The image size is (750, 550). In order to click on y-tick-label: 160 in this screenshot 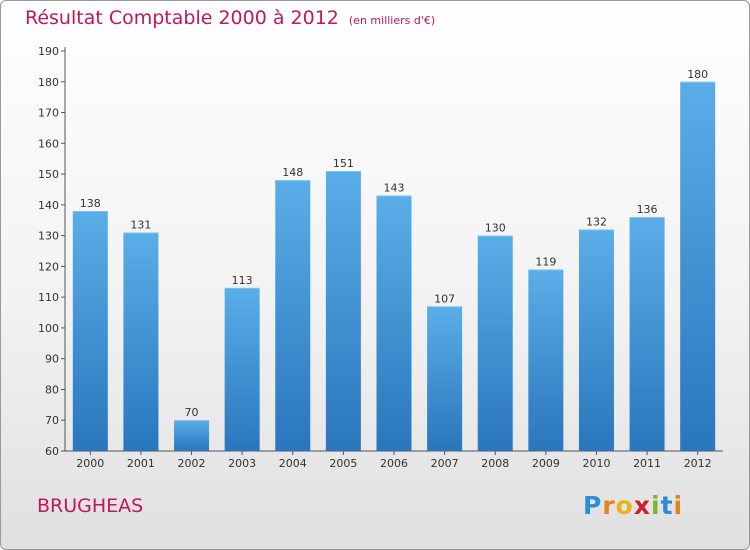, I will do `click(48, 143)`.